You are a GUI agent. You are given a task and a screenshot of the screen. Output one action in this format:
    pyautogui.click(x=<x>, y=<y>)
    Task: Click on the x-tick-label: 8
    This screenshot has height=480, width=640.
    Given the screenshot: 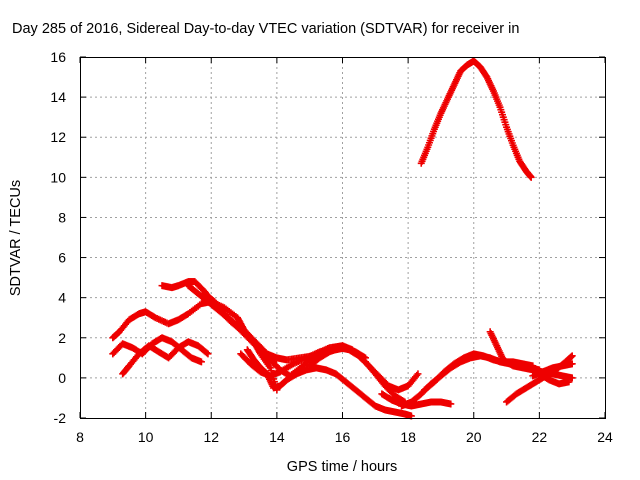 What is the action you would take?
    pyautogui.click(x=80, y=437)
    